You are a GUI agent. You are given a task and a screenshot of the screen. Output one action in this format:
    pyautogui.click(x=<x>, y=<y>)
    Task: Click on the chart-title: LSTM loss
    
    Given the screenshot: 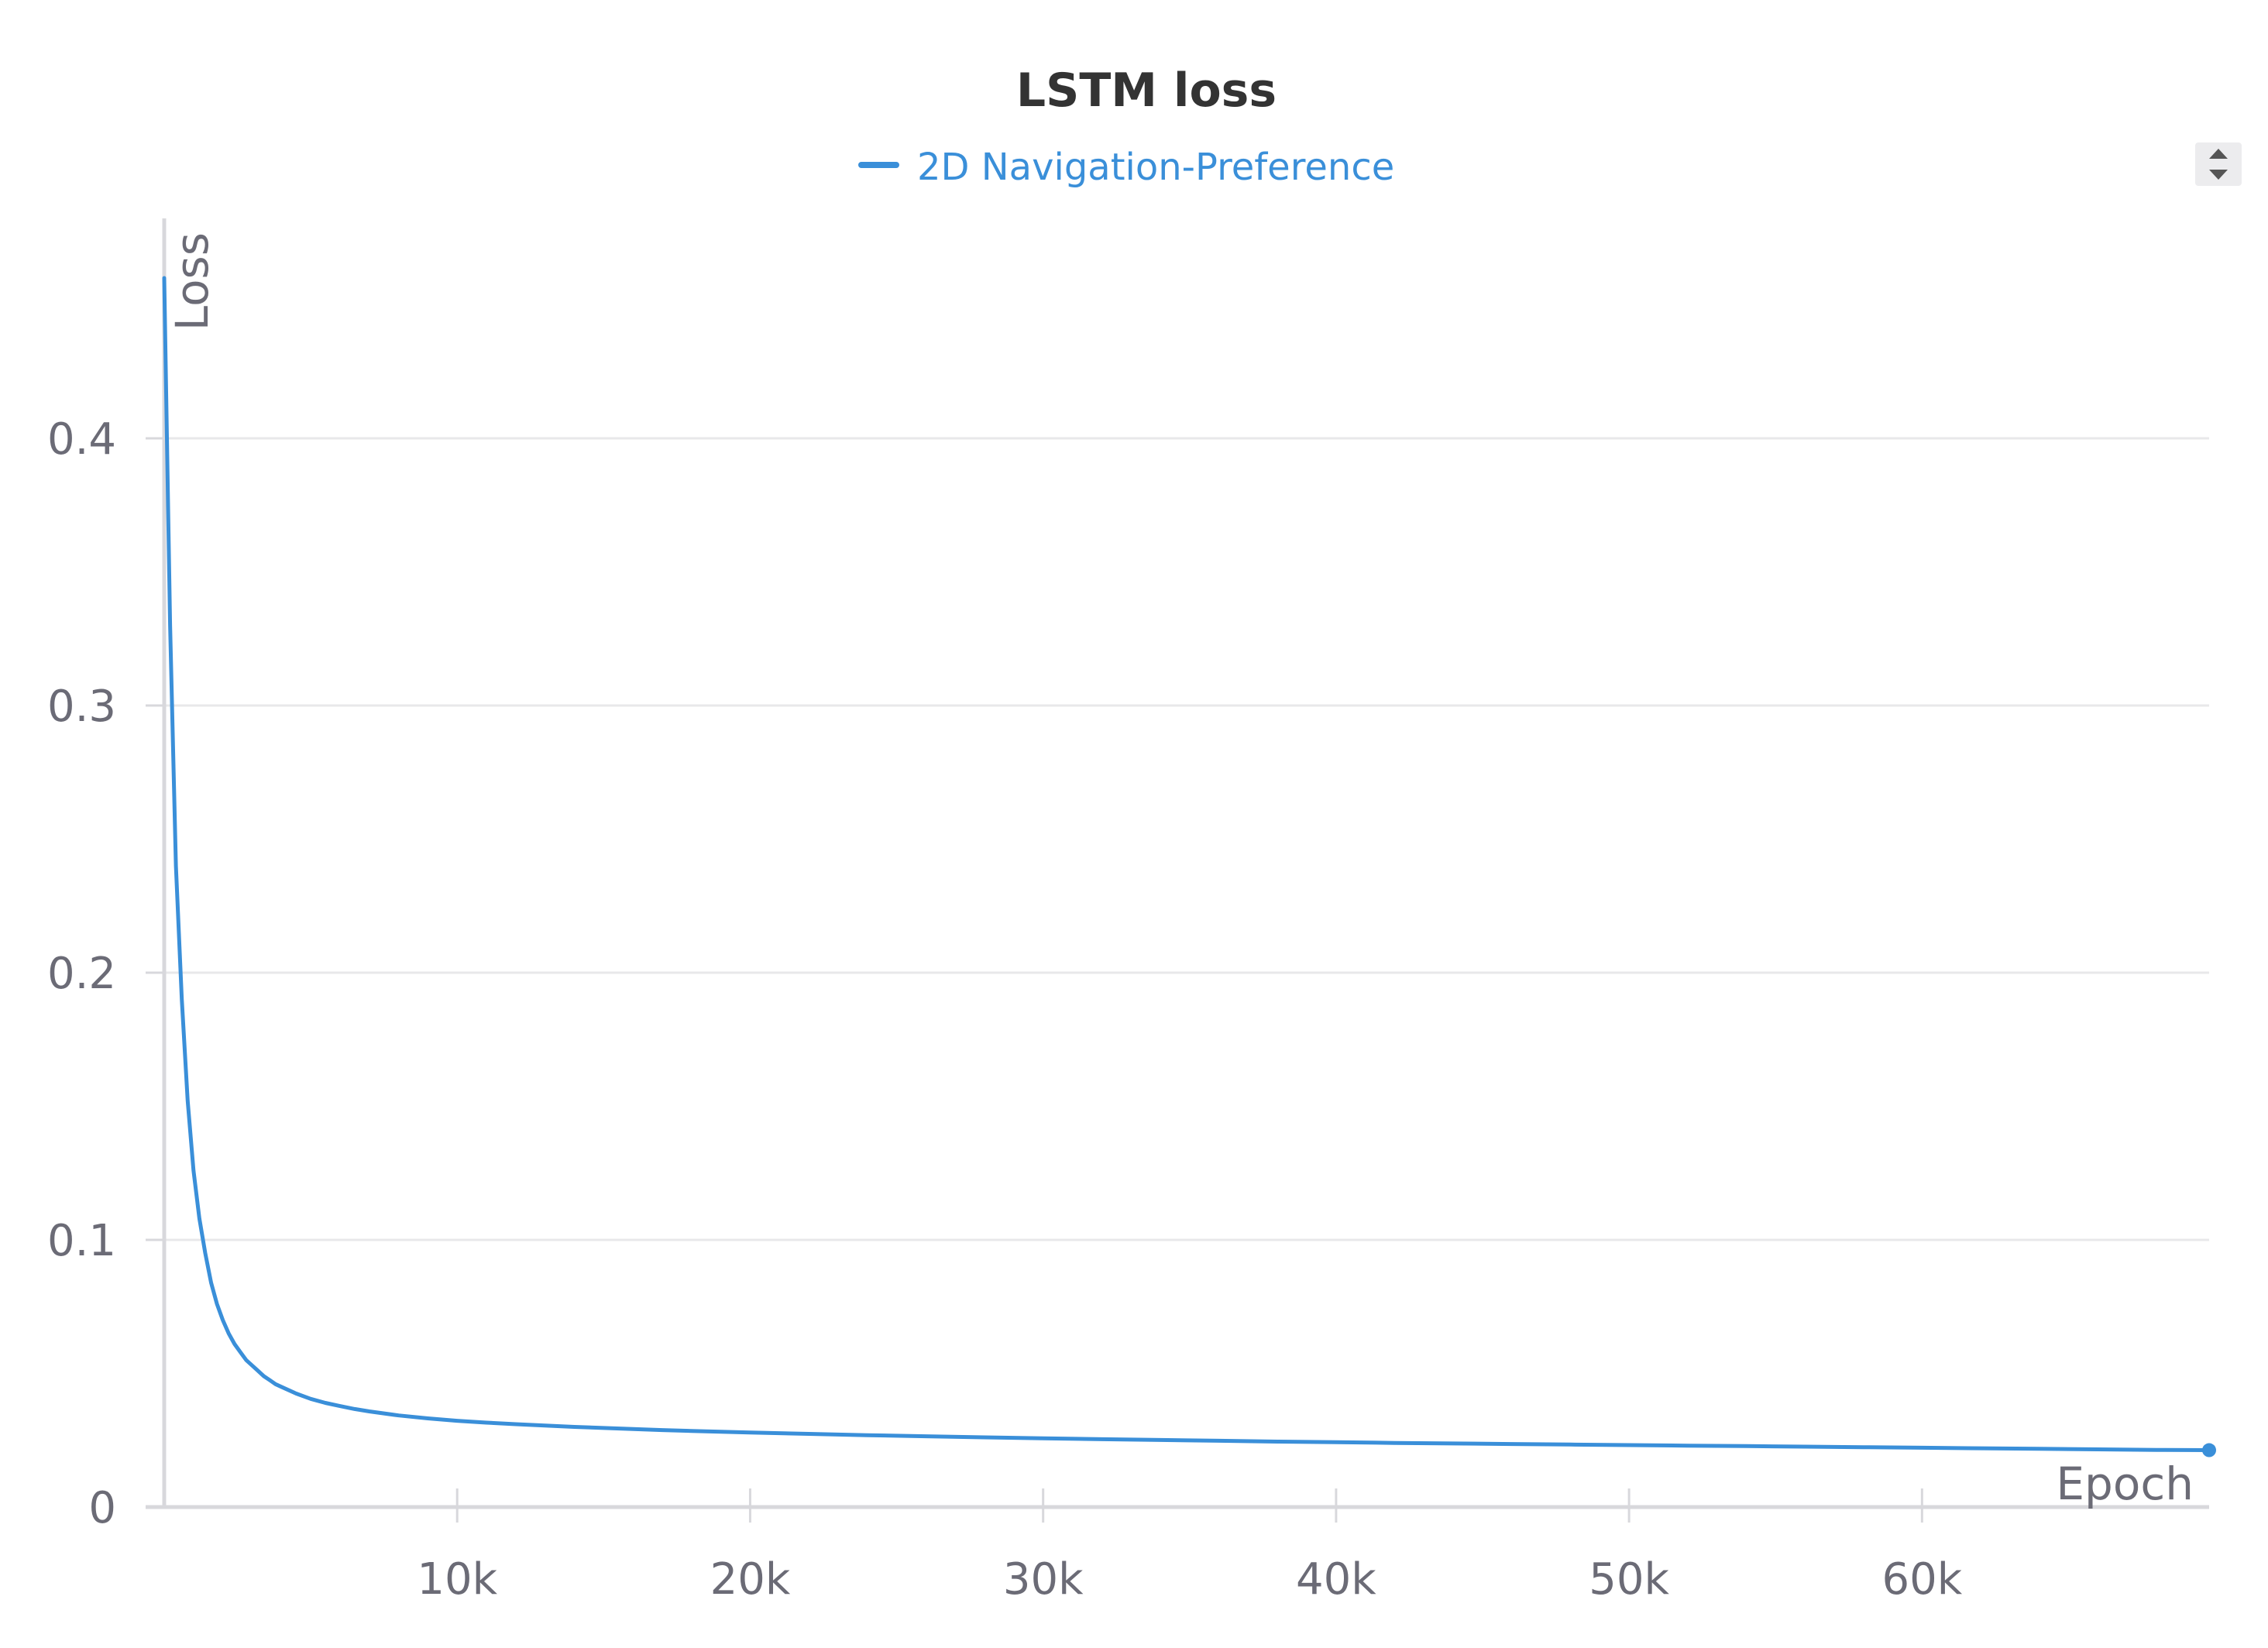 What is the action you would take?
    pyautogui.click(x=1146, y=91)
    